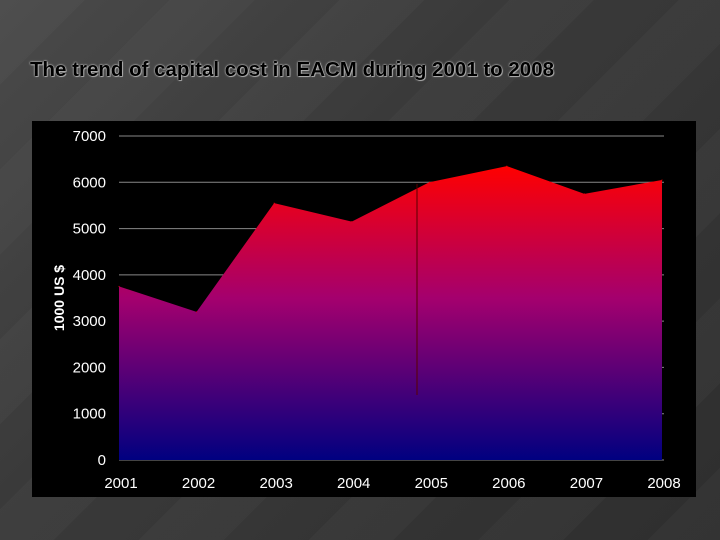 This screenshot has width=720, height=540. What do you see at coordinates (431, 483) in the screenshot?
I see `x-tick-label: 2005` at bounding box center [431, 483].